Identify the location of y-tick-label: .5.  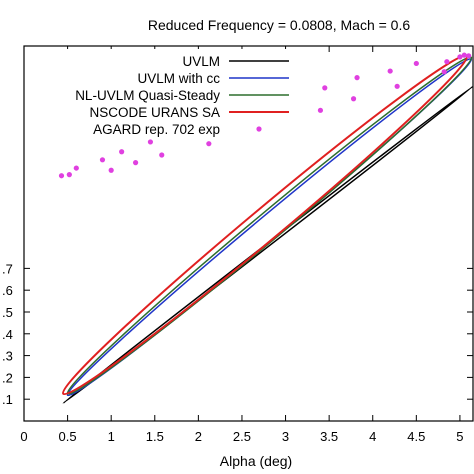
(7, 312).